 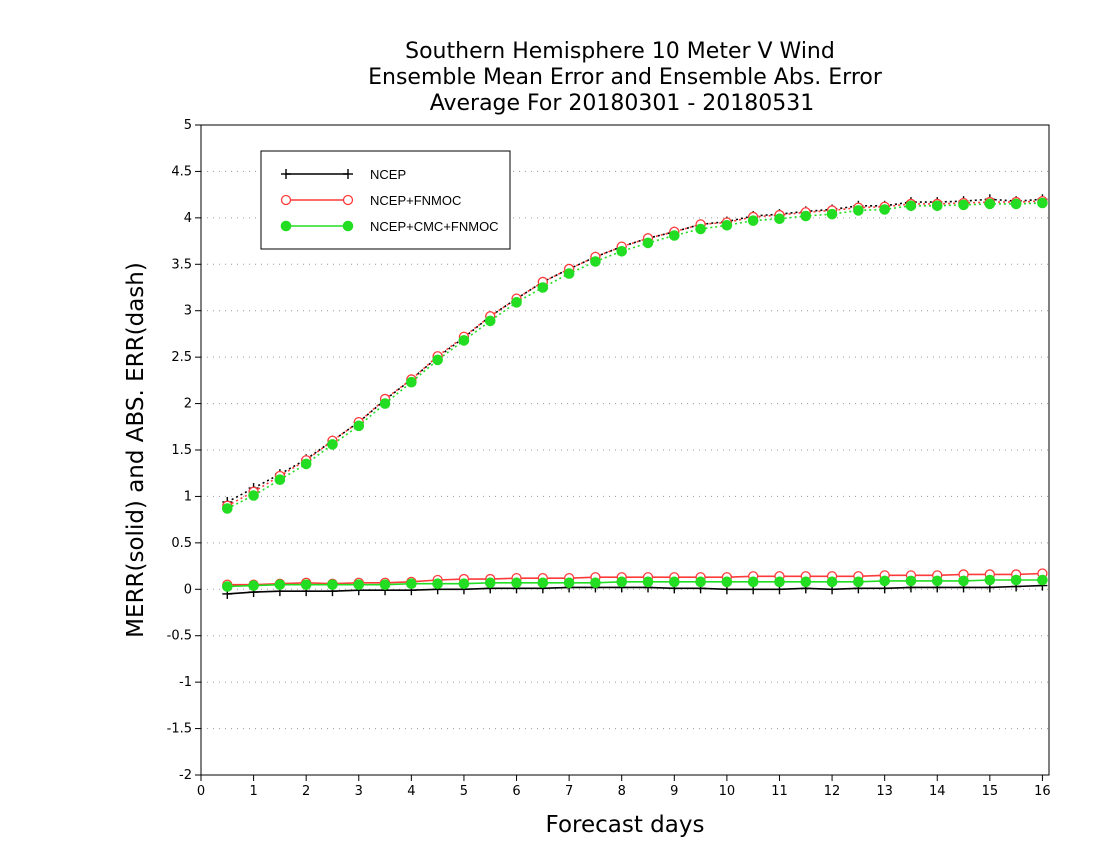 What do you see at coordinates (779, 791) in the screenshot?
I see `x-tick-label: 11` at bounding box center [779, 791].